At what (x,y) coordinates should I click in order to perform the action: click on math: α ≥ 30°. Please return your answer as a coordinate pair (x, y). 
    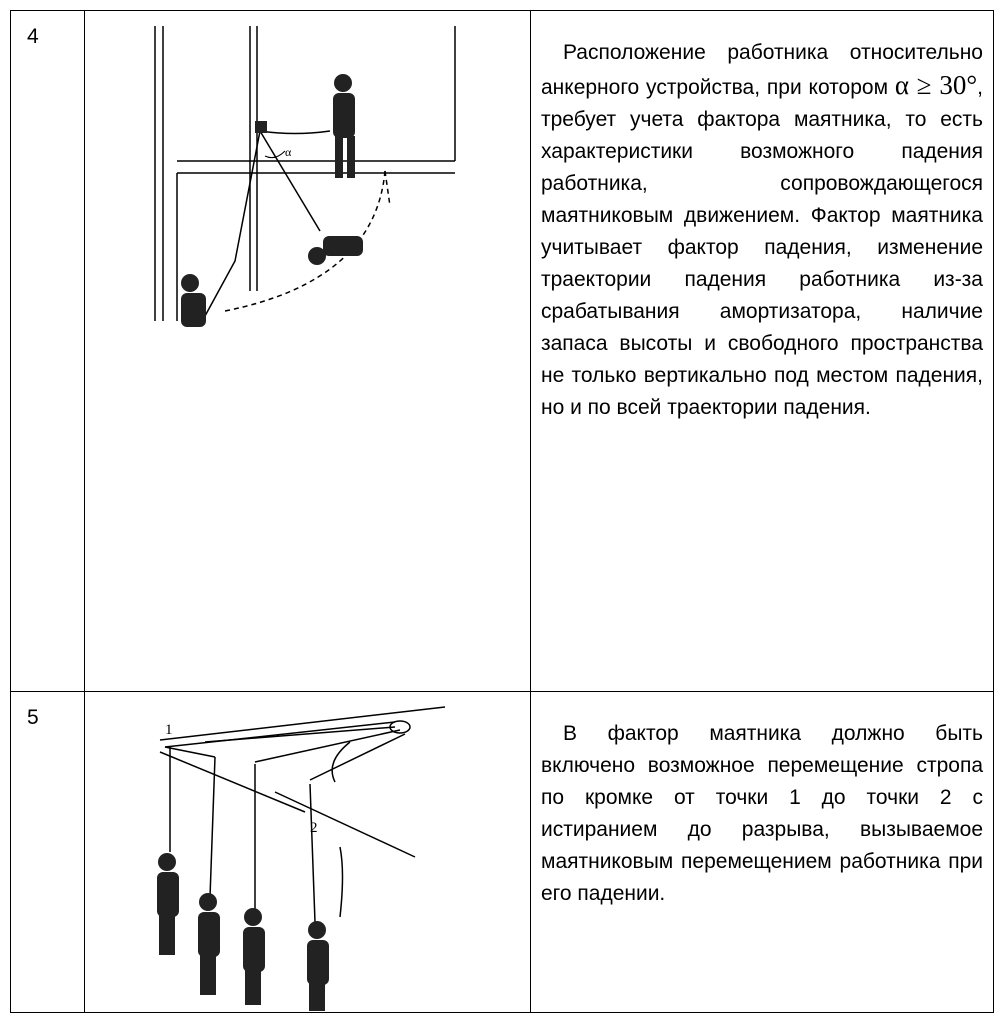
    Looking at the image, I should click on (936, 85).